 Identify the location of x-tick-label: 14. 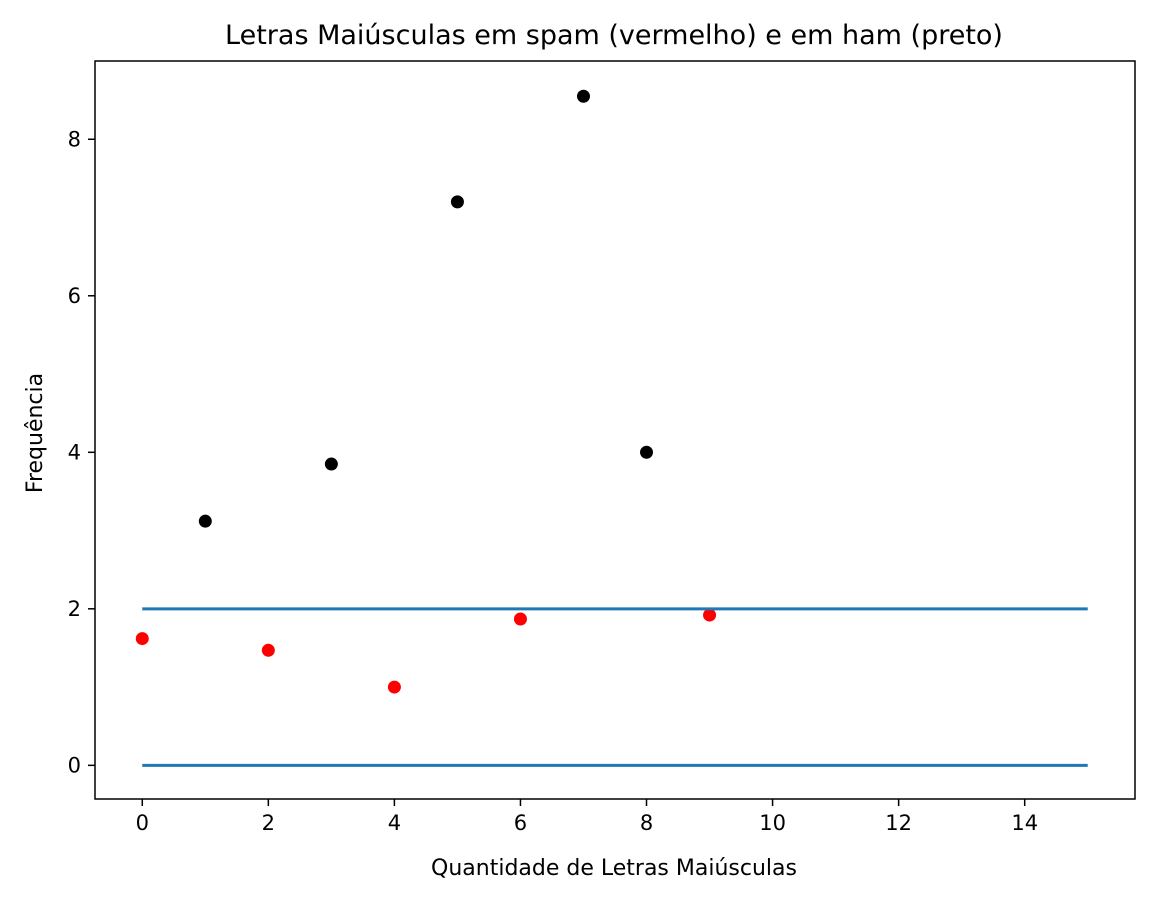
(1024, 823).